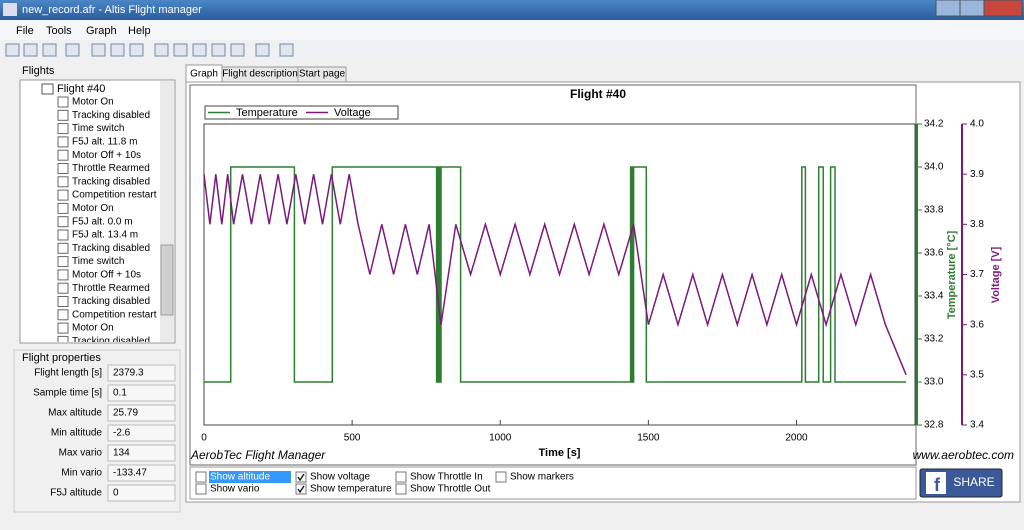  What do you see at coordinates (340, 477) in the screenshot?
I see `checkbox-label: Show voltage` at bounding box center [340, 477].